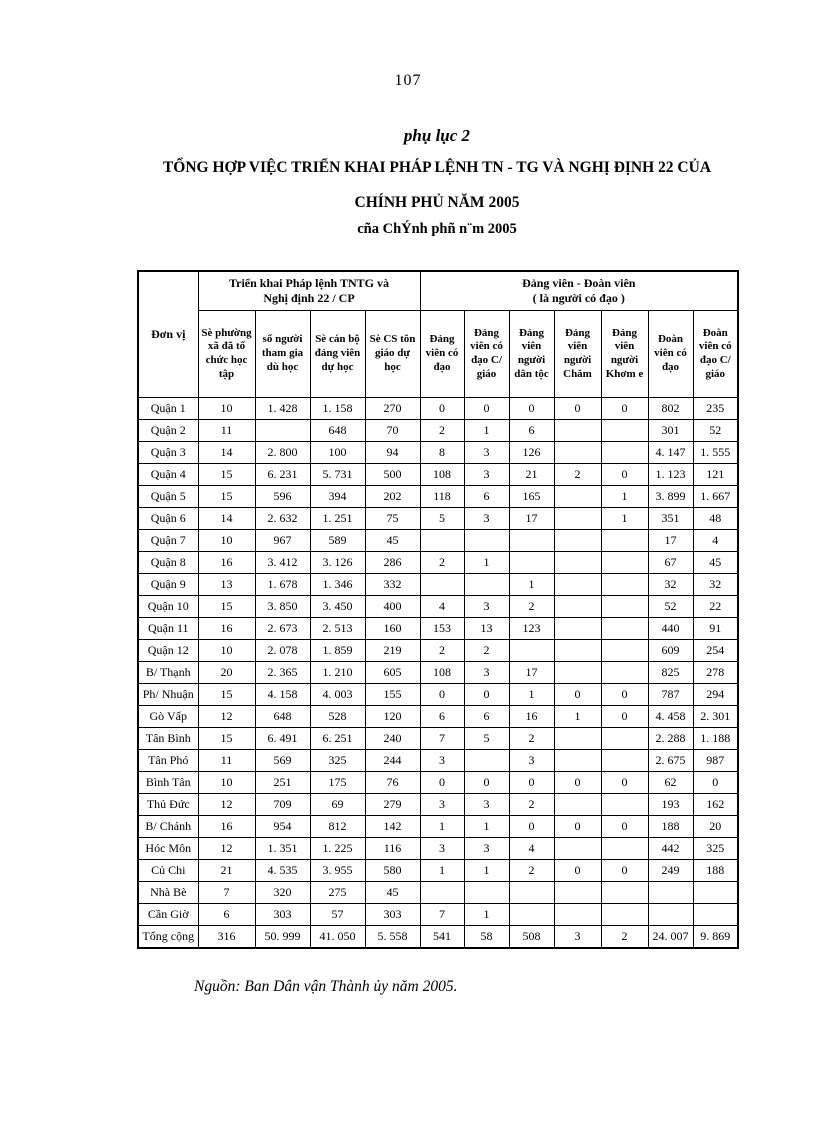  What do you see at coordinates (531, 937) in the screenshot?
I see `cell-value: 508` at bounding box center [531, 937].